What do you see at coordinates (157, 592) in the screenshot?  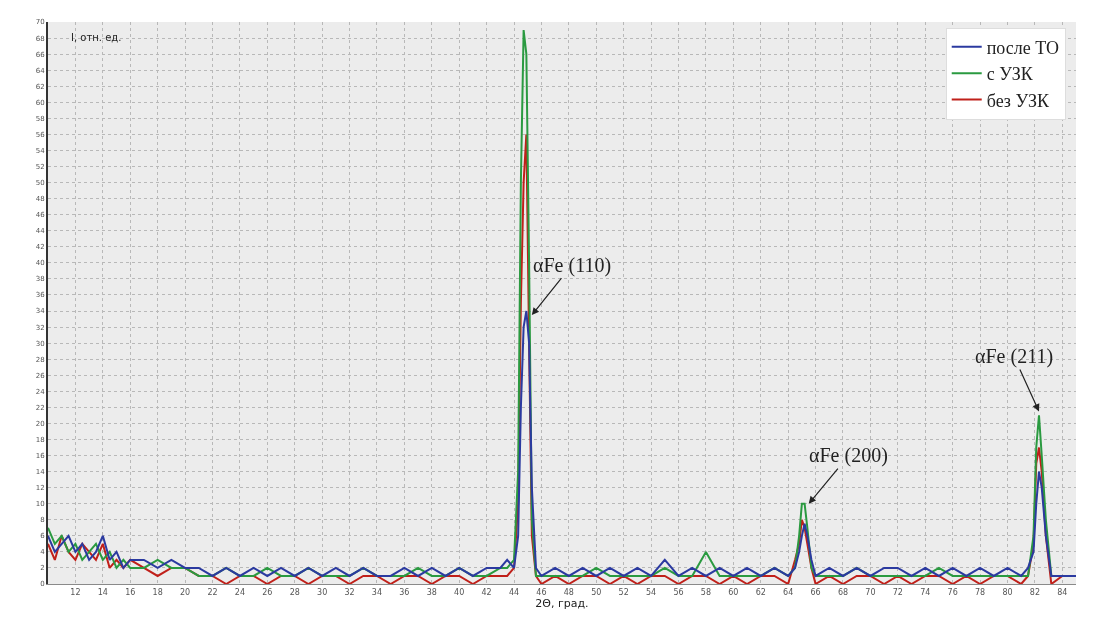 I see `x-tick-label: 18` at bounding box center [157, 592].